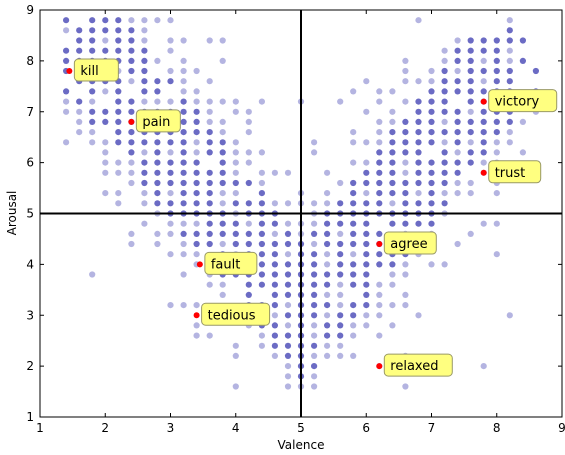  What do you see at coordinates (410, 243) in the screenshot?
I see `annotation-agree: agree` at bounding box center [410, 243].